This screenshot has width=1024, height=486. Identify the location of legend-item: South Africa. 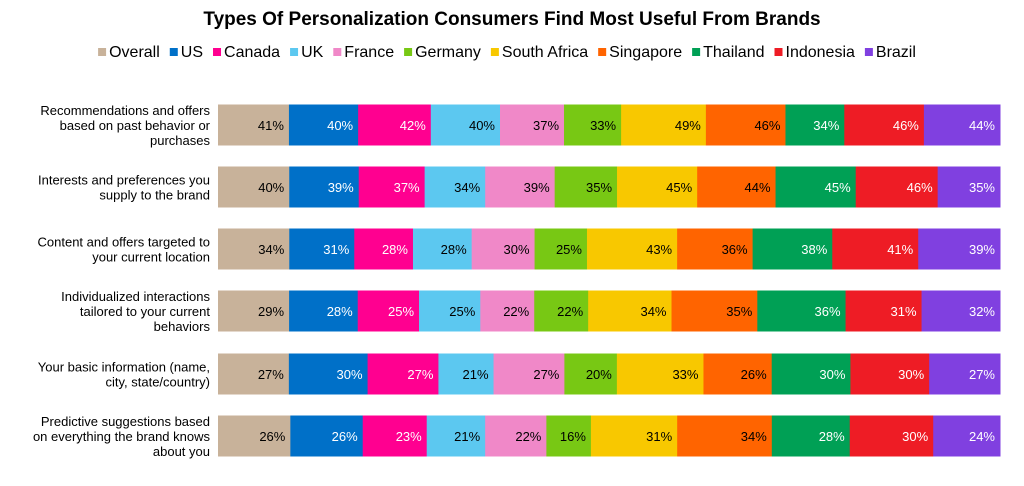
(539, 52).